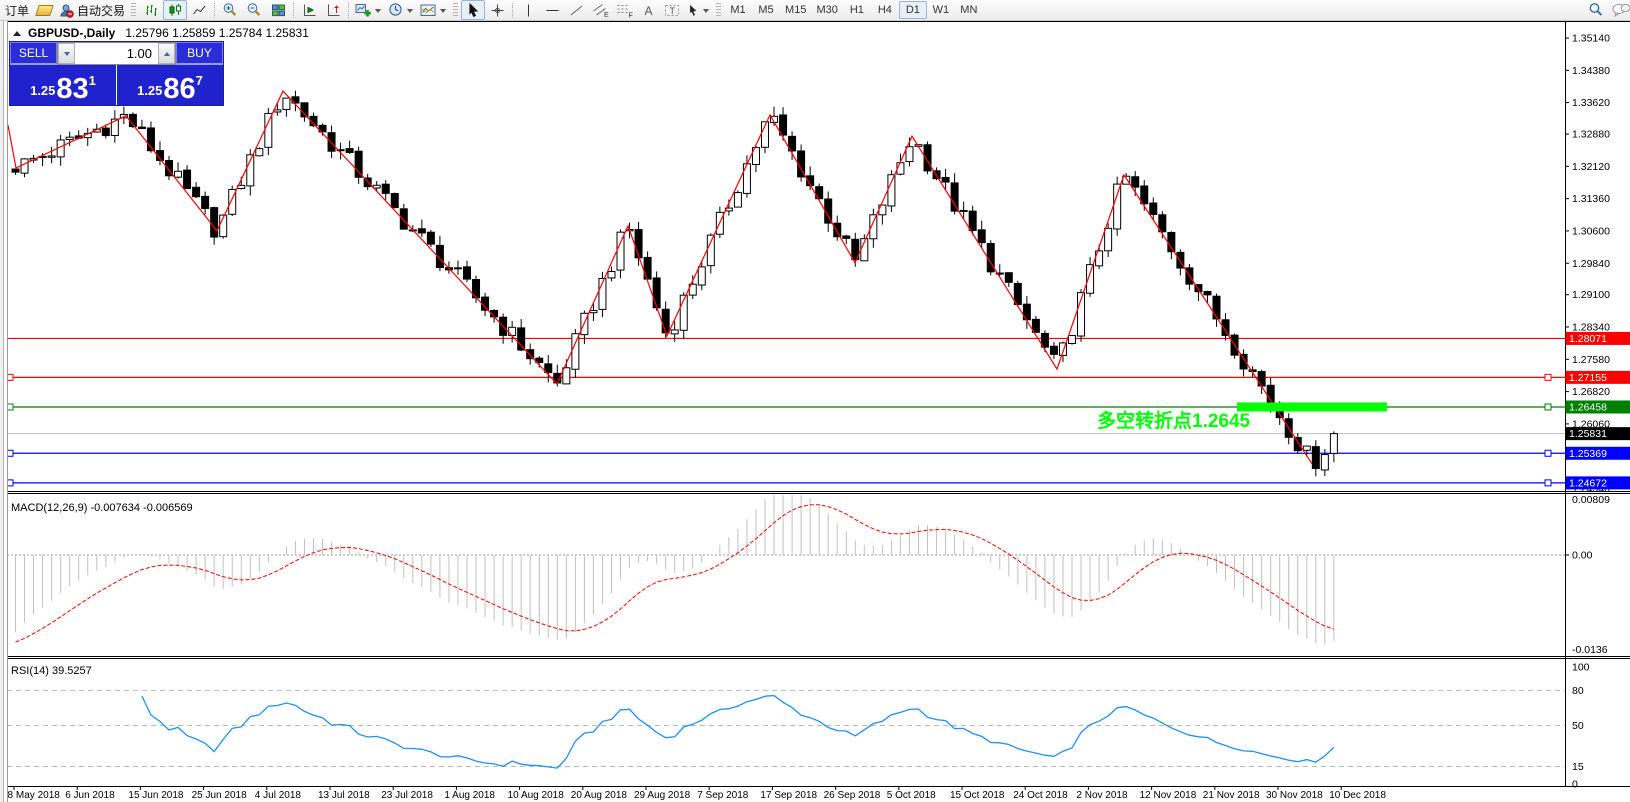  I want to click on text-tool-button: A, so click(648, 10).